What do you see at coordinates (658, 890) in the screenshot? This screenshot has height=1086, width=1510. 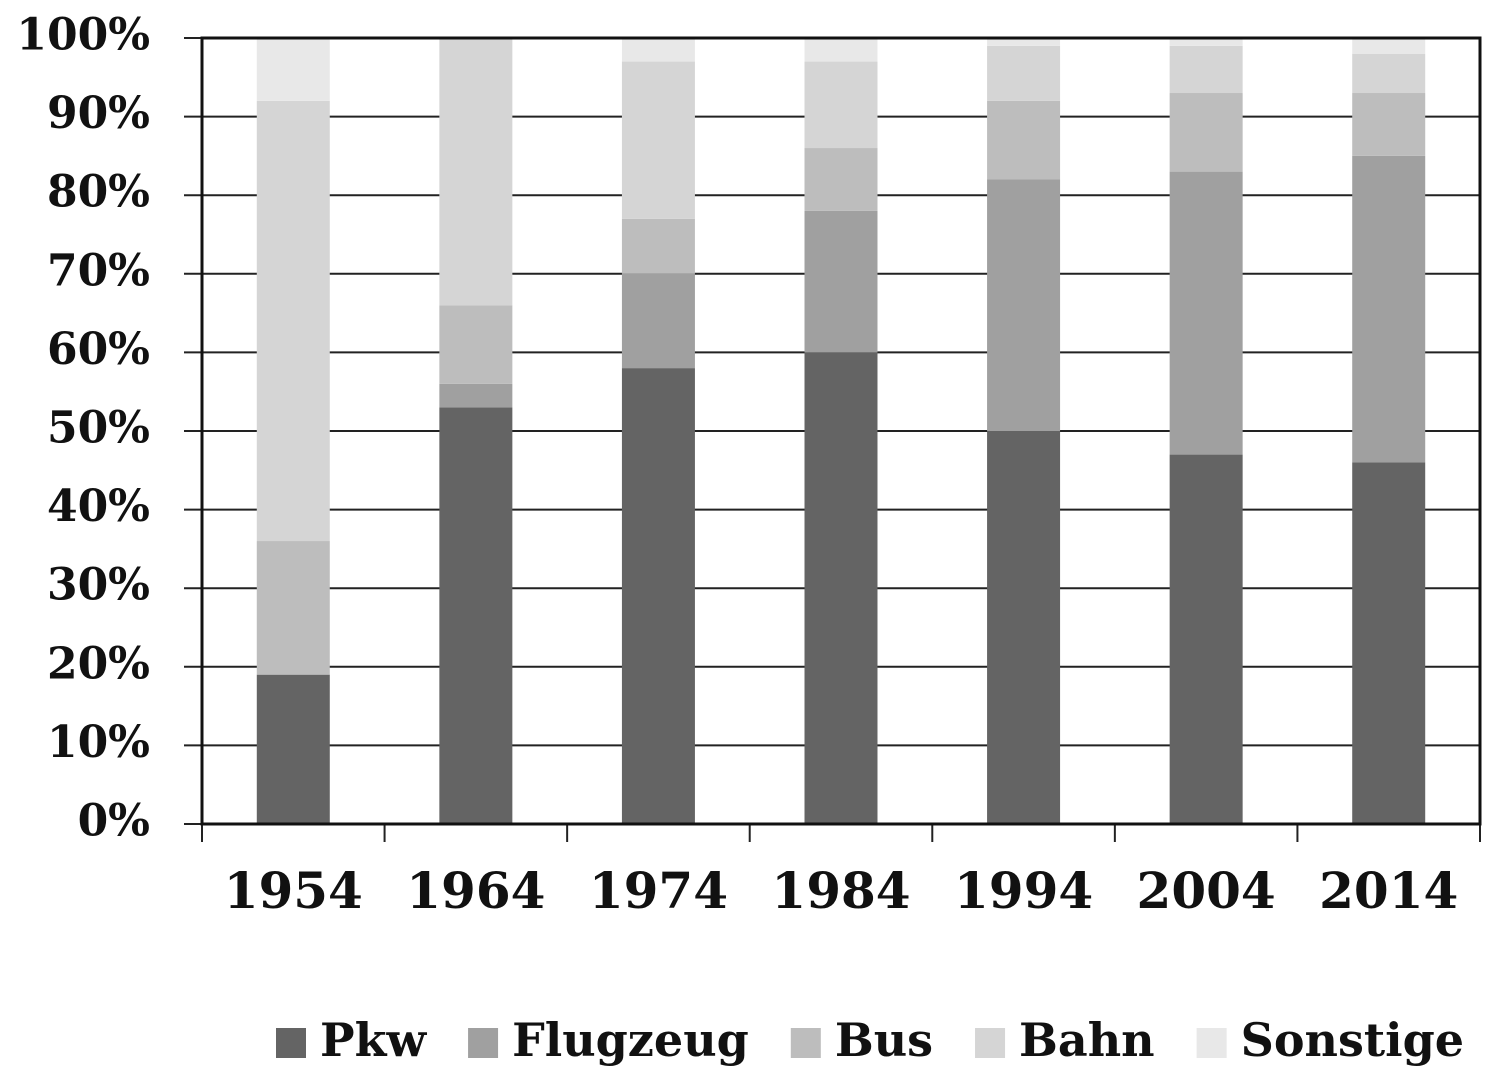 I see `x-tick-label: 1974` at bounding box center [658, 890].